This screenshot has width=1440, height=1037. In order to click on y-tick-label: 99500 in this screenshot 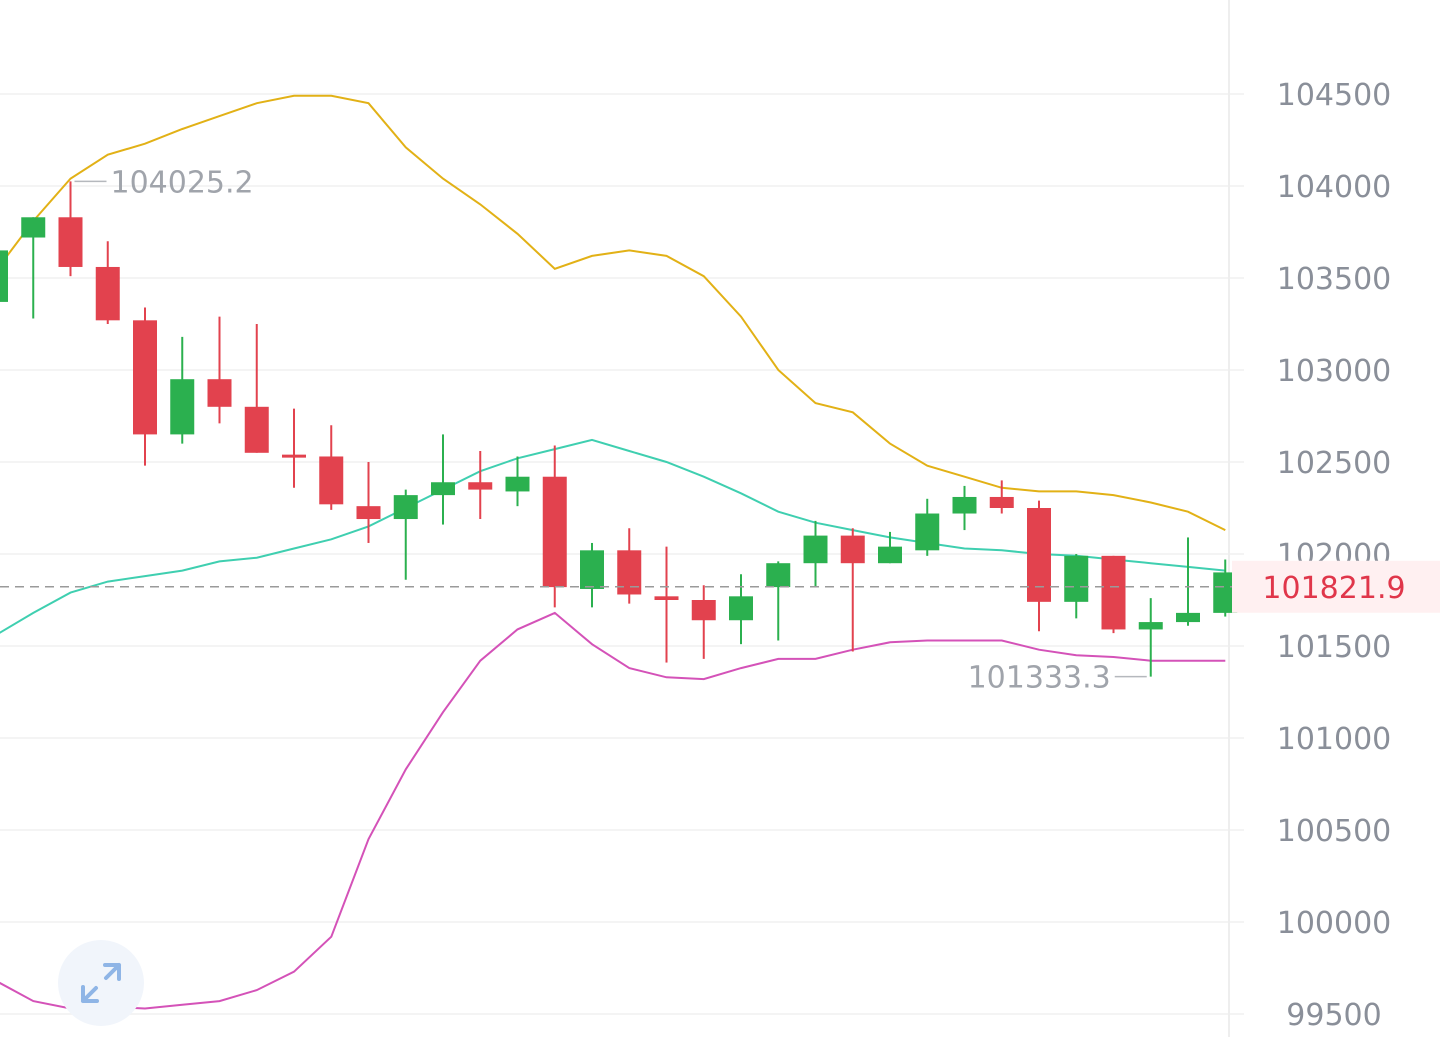, I will do `click(1333, 1015)`.